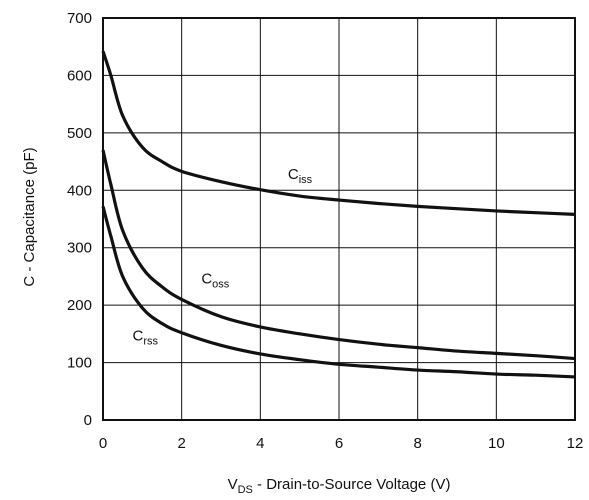 Image resolution: width=589 pixels, height=500 pixels. I want to click on x-tick-label: 12, so click(575, 443).